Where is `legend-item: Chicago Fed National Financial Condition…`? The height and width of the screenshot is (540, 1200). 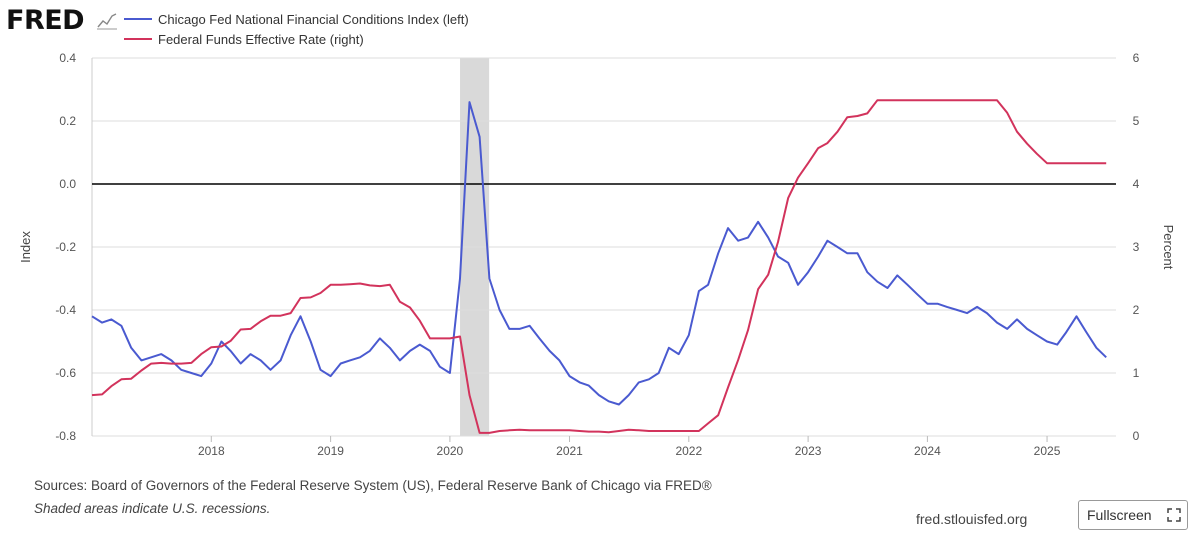
legend-item: Chicago Fed National Financial Condition… is located at coordinates (296, 20).